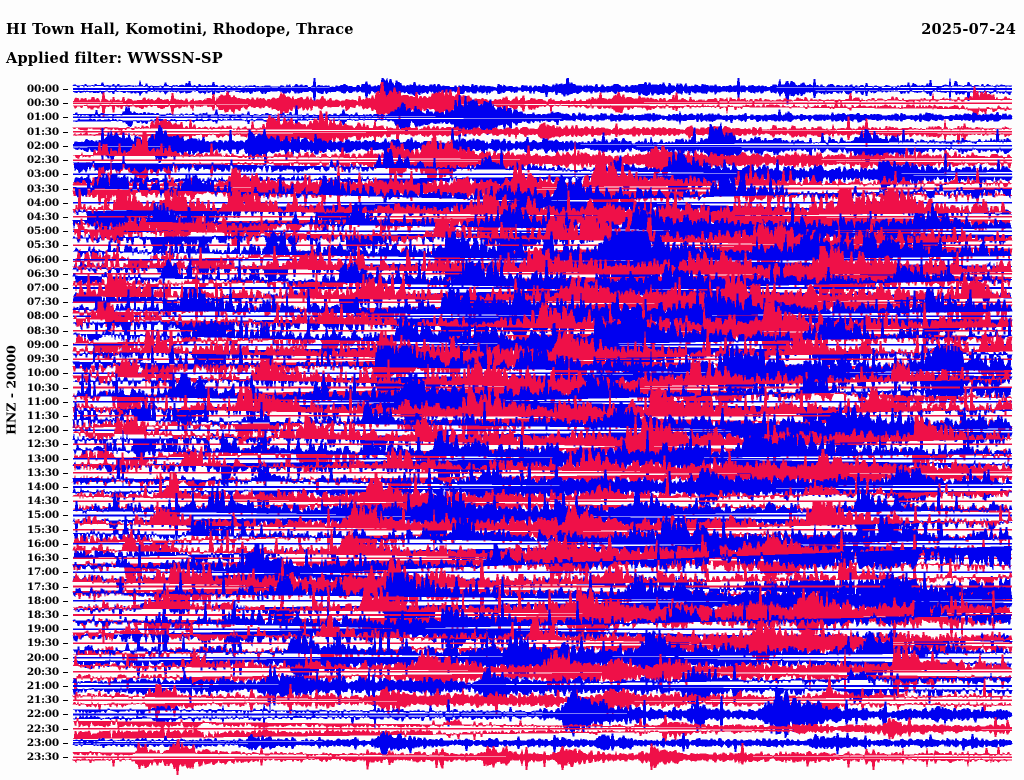  I want to click on time-label: 00:30, so click(42, 103).